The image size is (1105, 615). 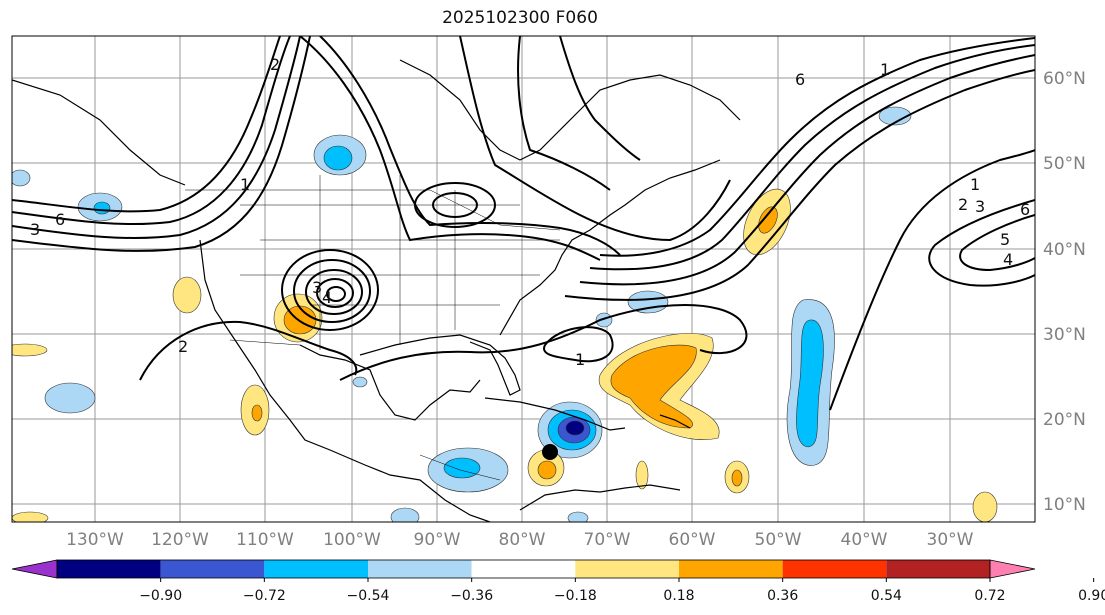 I want to click on longitude-label: 130°W, so click(x=95, y=540).